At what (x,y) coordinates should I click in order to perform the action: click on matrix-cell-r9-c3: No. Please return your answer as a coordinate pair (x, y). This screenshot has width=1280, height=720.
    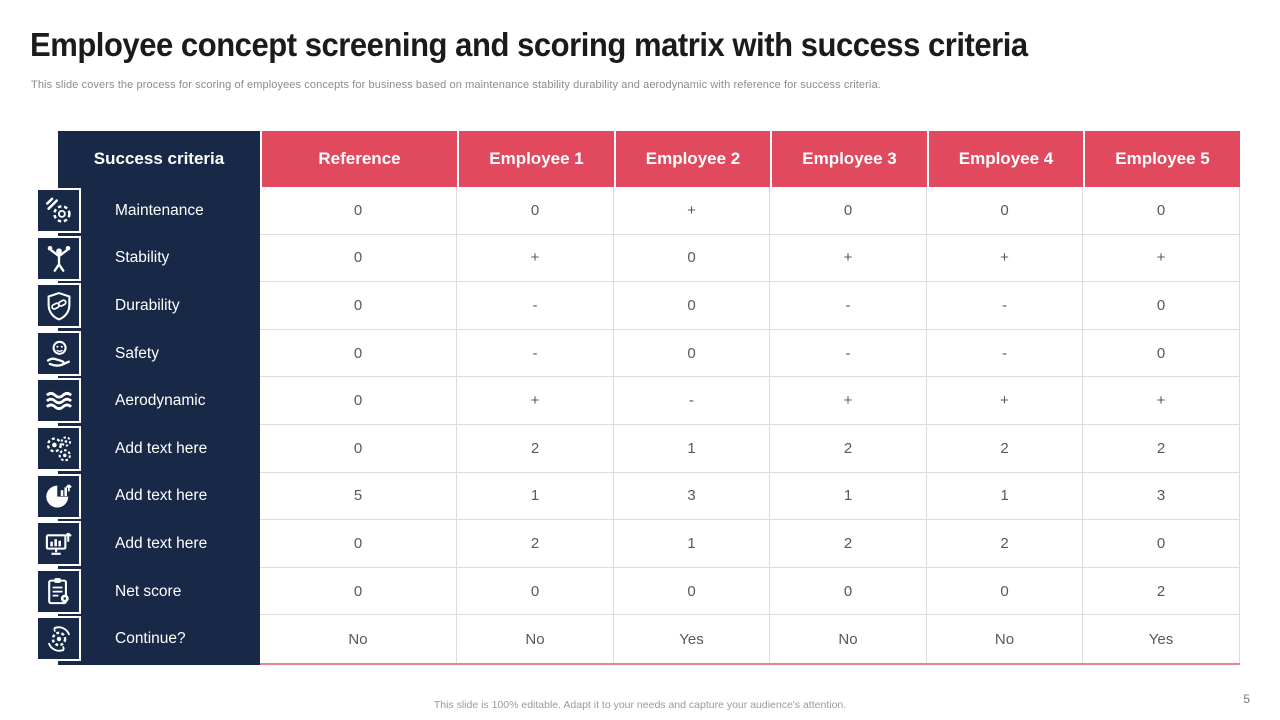
    Looking at the image, I should click on (848, 639).